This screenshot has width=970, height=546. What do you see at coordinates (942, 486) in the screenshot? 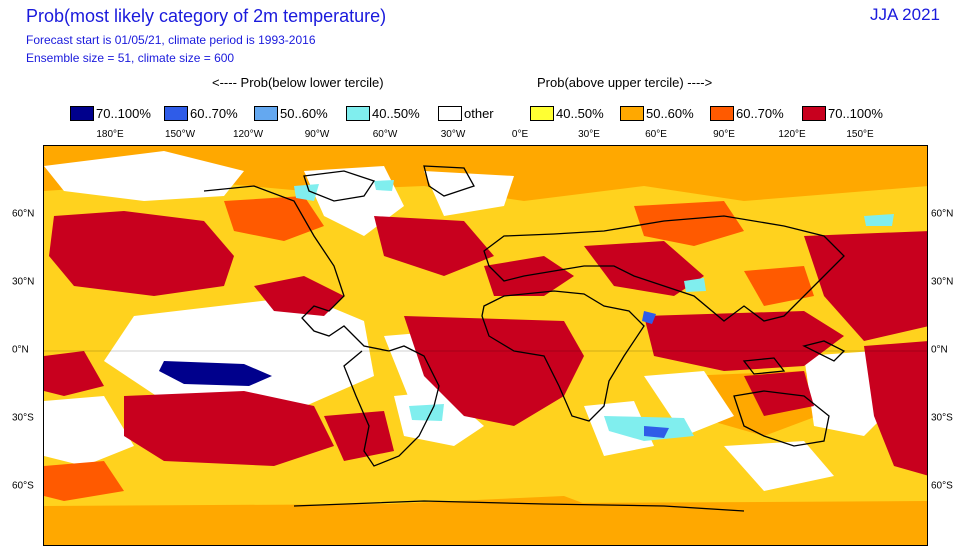
I see `lat-label-right: 60°S` at bounding box center [942, 486].